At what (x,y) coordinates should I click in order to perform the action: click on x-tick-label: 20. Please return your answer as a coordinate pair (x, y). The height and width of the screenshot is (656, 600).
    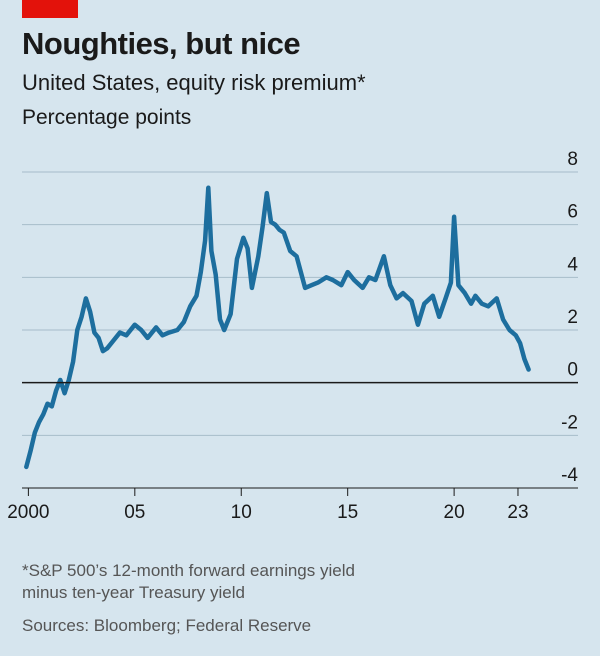
    Looking at the image, I should click on (454, 512).